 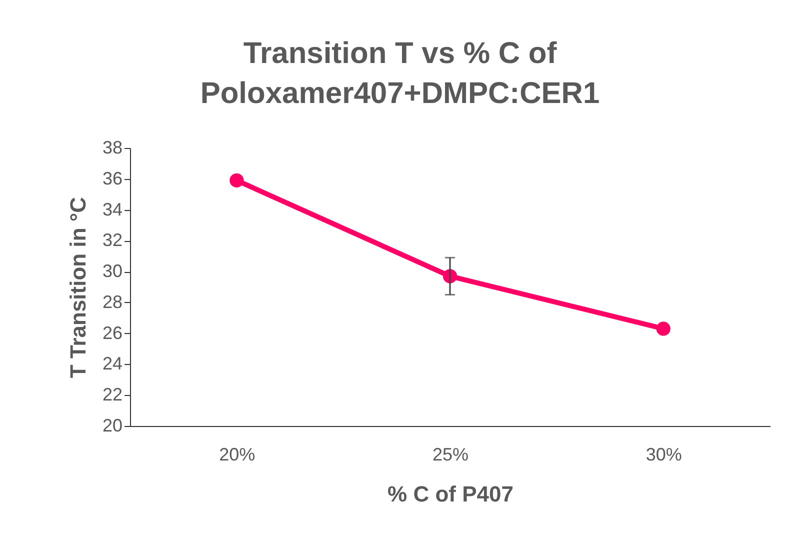 I want to click on y-tick-label: 20, so click(x=112, y=426).